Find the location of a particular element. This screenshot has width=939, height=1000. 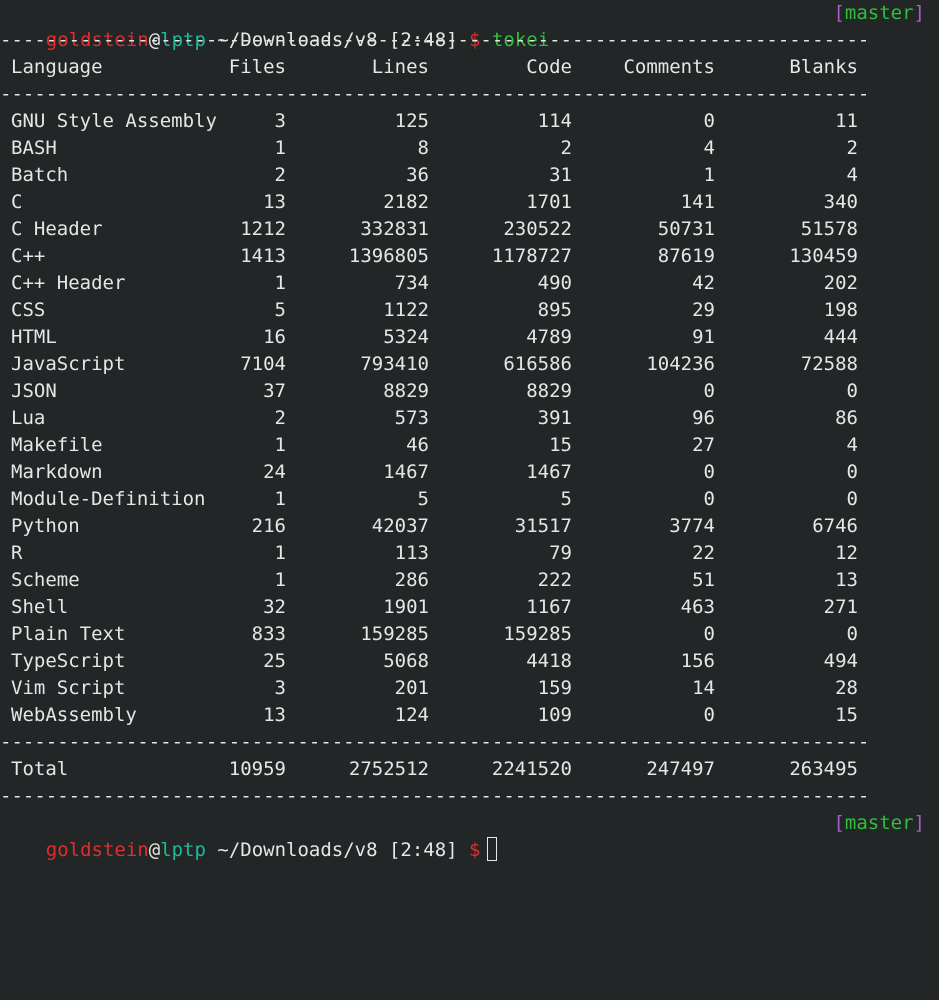

cell-comments: 50731 is located at coordinates (686, 229).